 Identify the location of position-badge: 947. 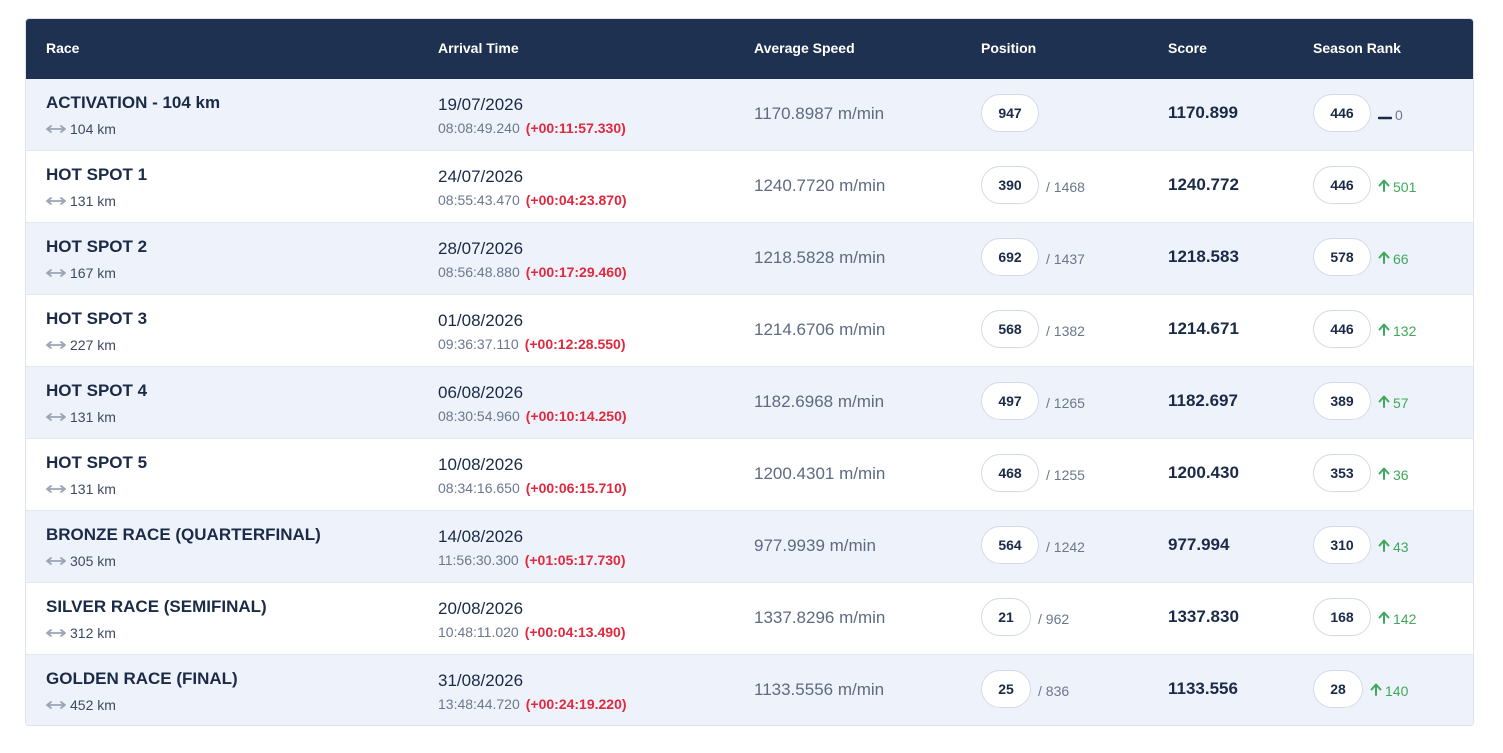
(1010, 113).